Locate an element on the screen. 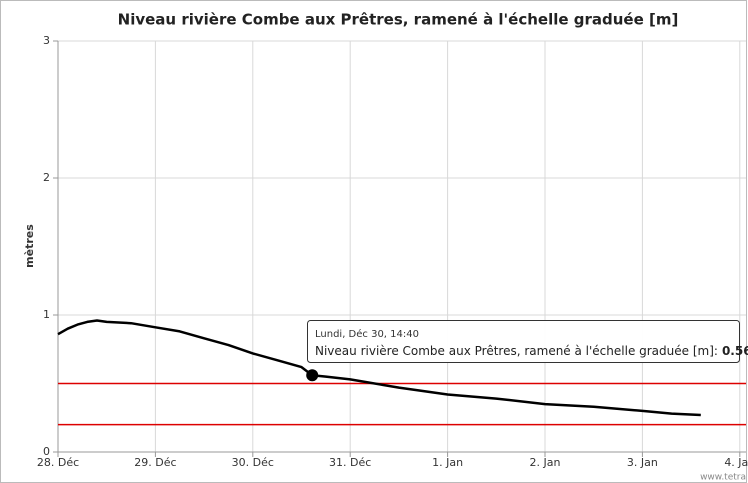 The image size is (748, 483). x-tick-label: 30. Déc is located at coordinates (253, 462).